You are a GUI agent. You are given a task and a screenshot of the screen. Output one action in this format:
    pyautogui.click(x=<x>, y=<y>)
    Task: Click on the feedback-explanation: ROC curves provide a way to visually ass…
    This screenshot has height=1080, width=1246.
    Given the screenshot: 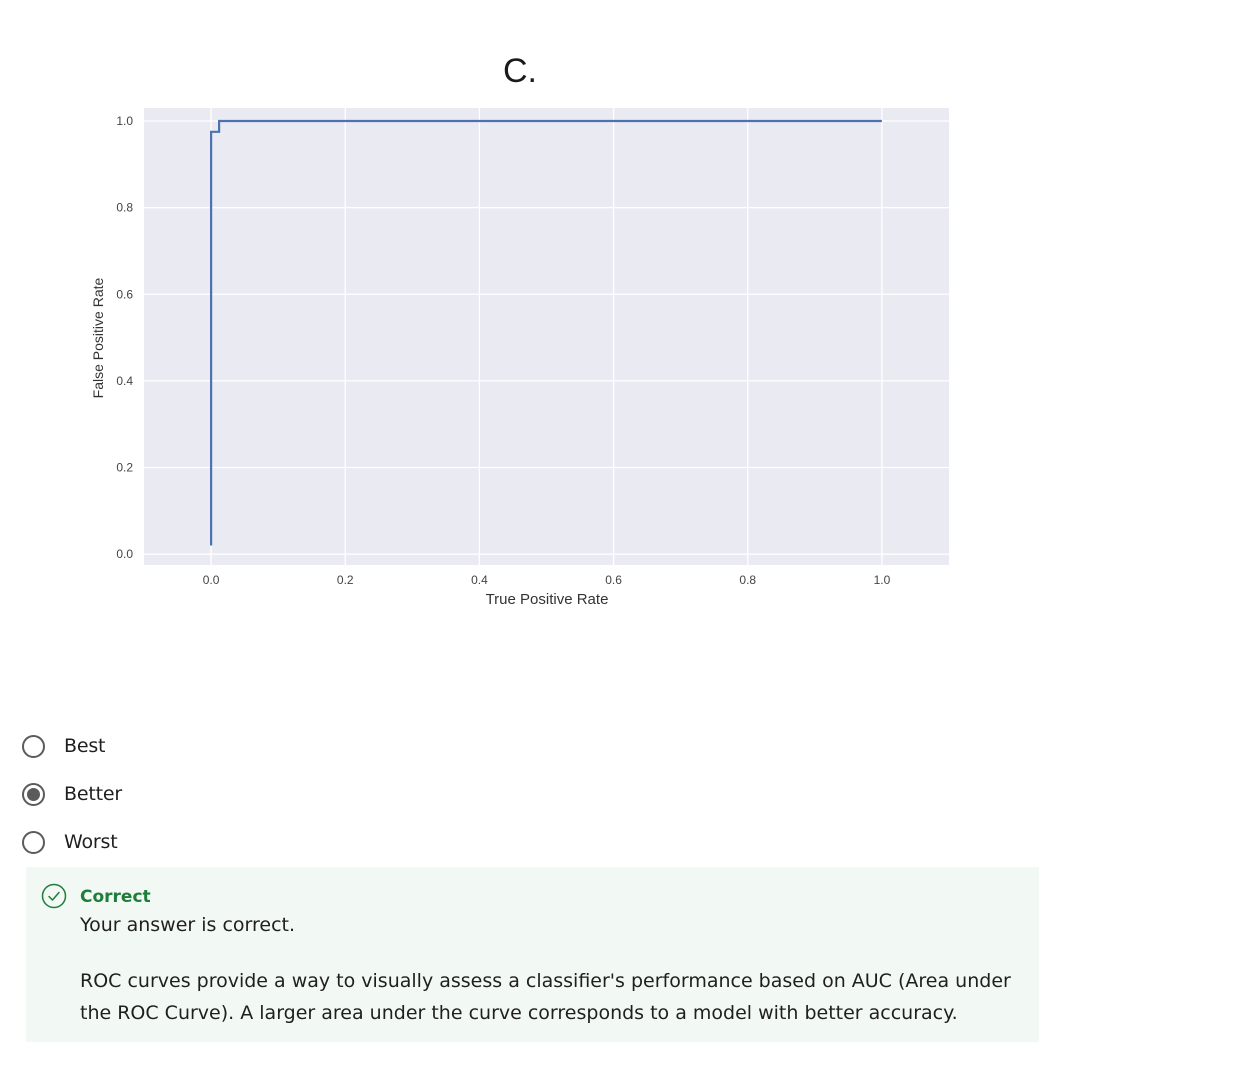 What is the action you would take?
    pyautogui.click(x=545, y=997)
    